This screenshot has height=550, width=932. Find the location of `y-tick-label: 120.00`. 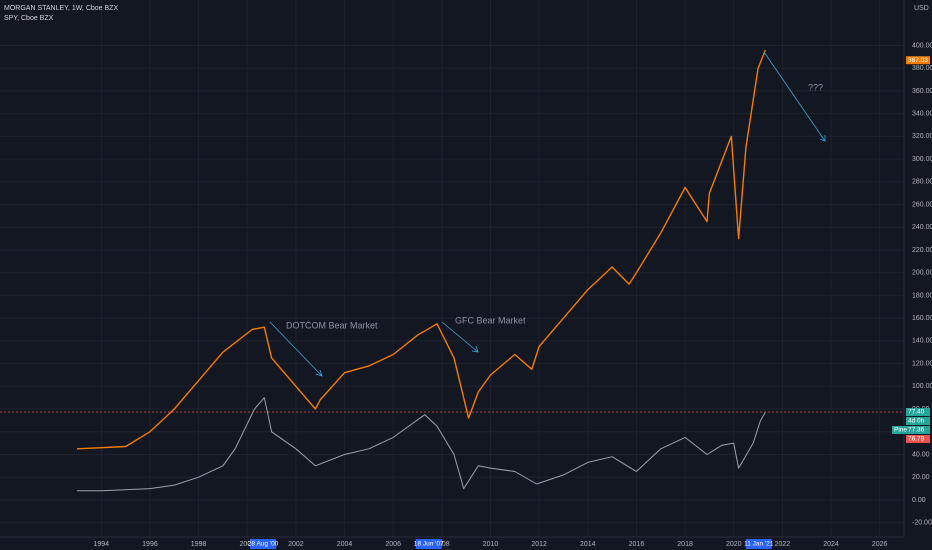

y-tick-label: 120.00 is located at coordinates (922, 363).